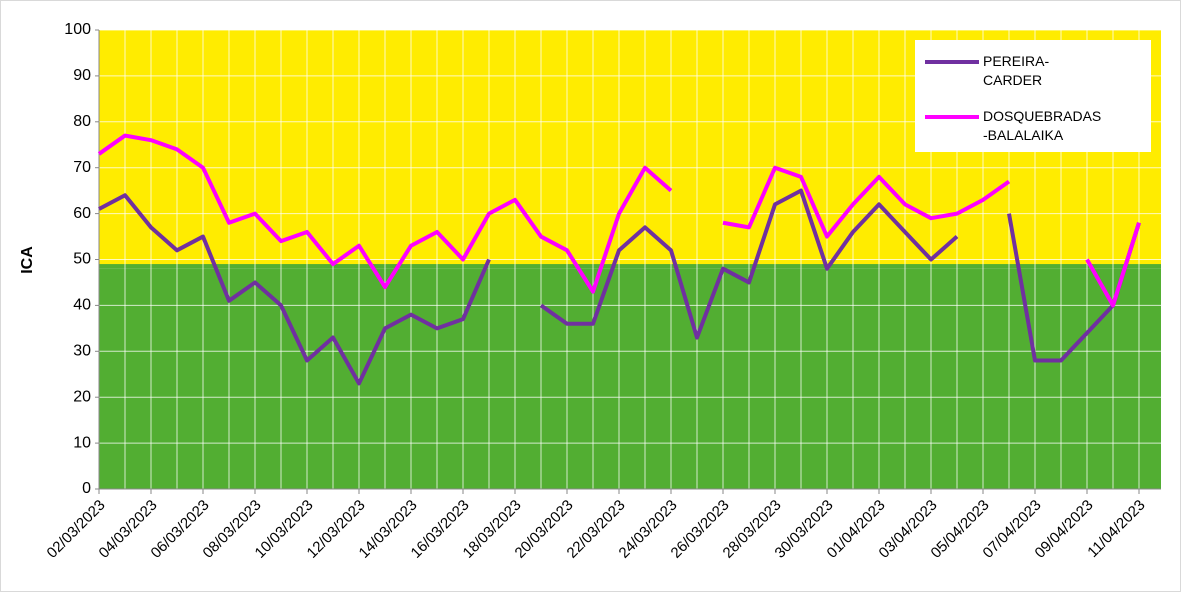 Image resolution: width=1181 pixels, height=592 pixels. What do you see at coordinates (82, 351) in the screenshot?
I see `y-tick-label: 30` at bounding box center [82, 351].